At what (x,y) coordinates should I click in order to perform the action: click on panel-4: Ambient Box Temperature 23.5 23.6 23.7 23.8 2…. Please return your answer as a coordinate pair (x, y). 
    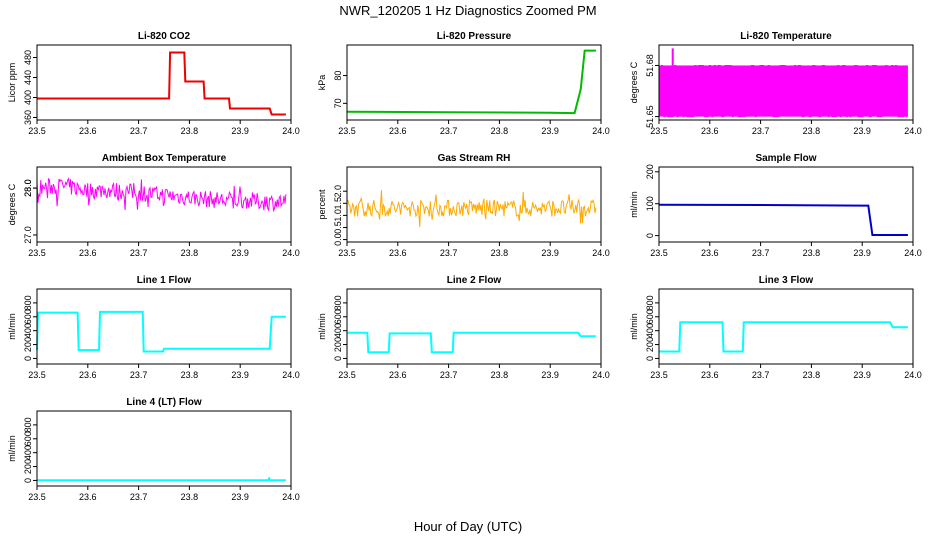
    Looking at the image, I should click on (153, 205).